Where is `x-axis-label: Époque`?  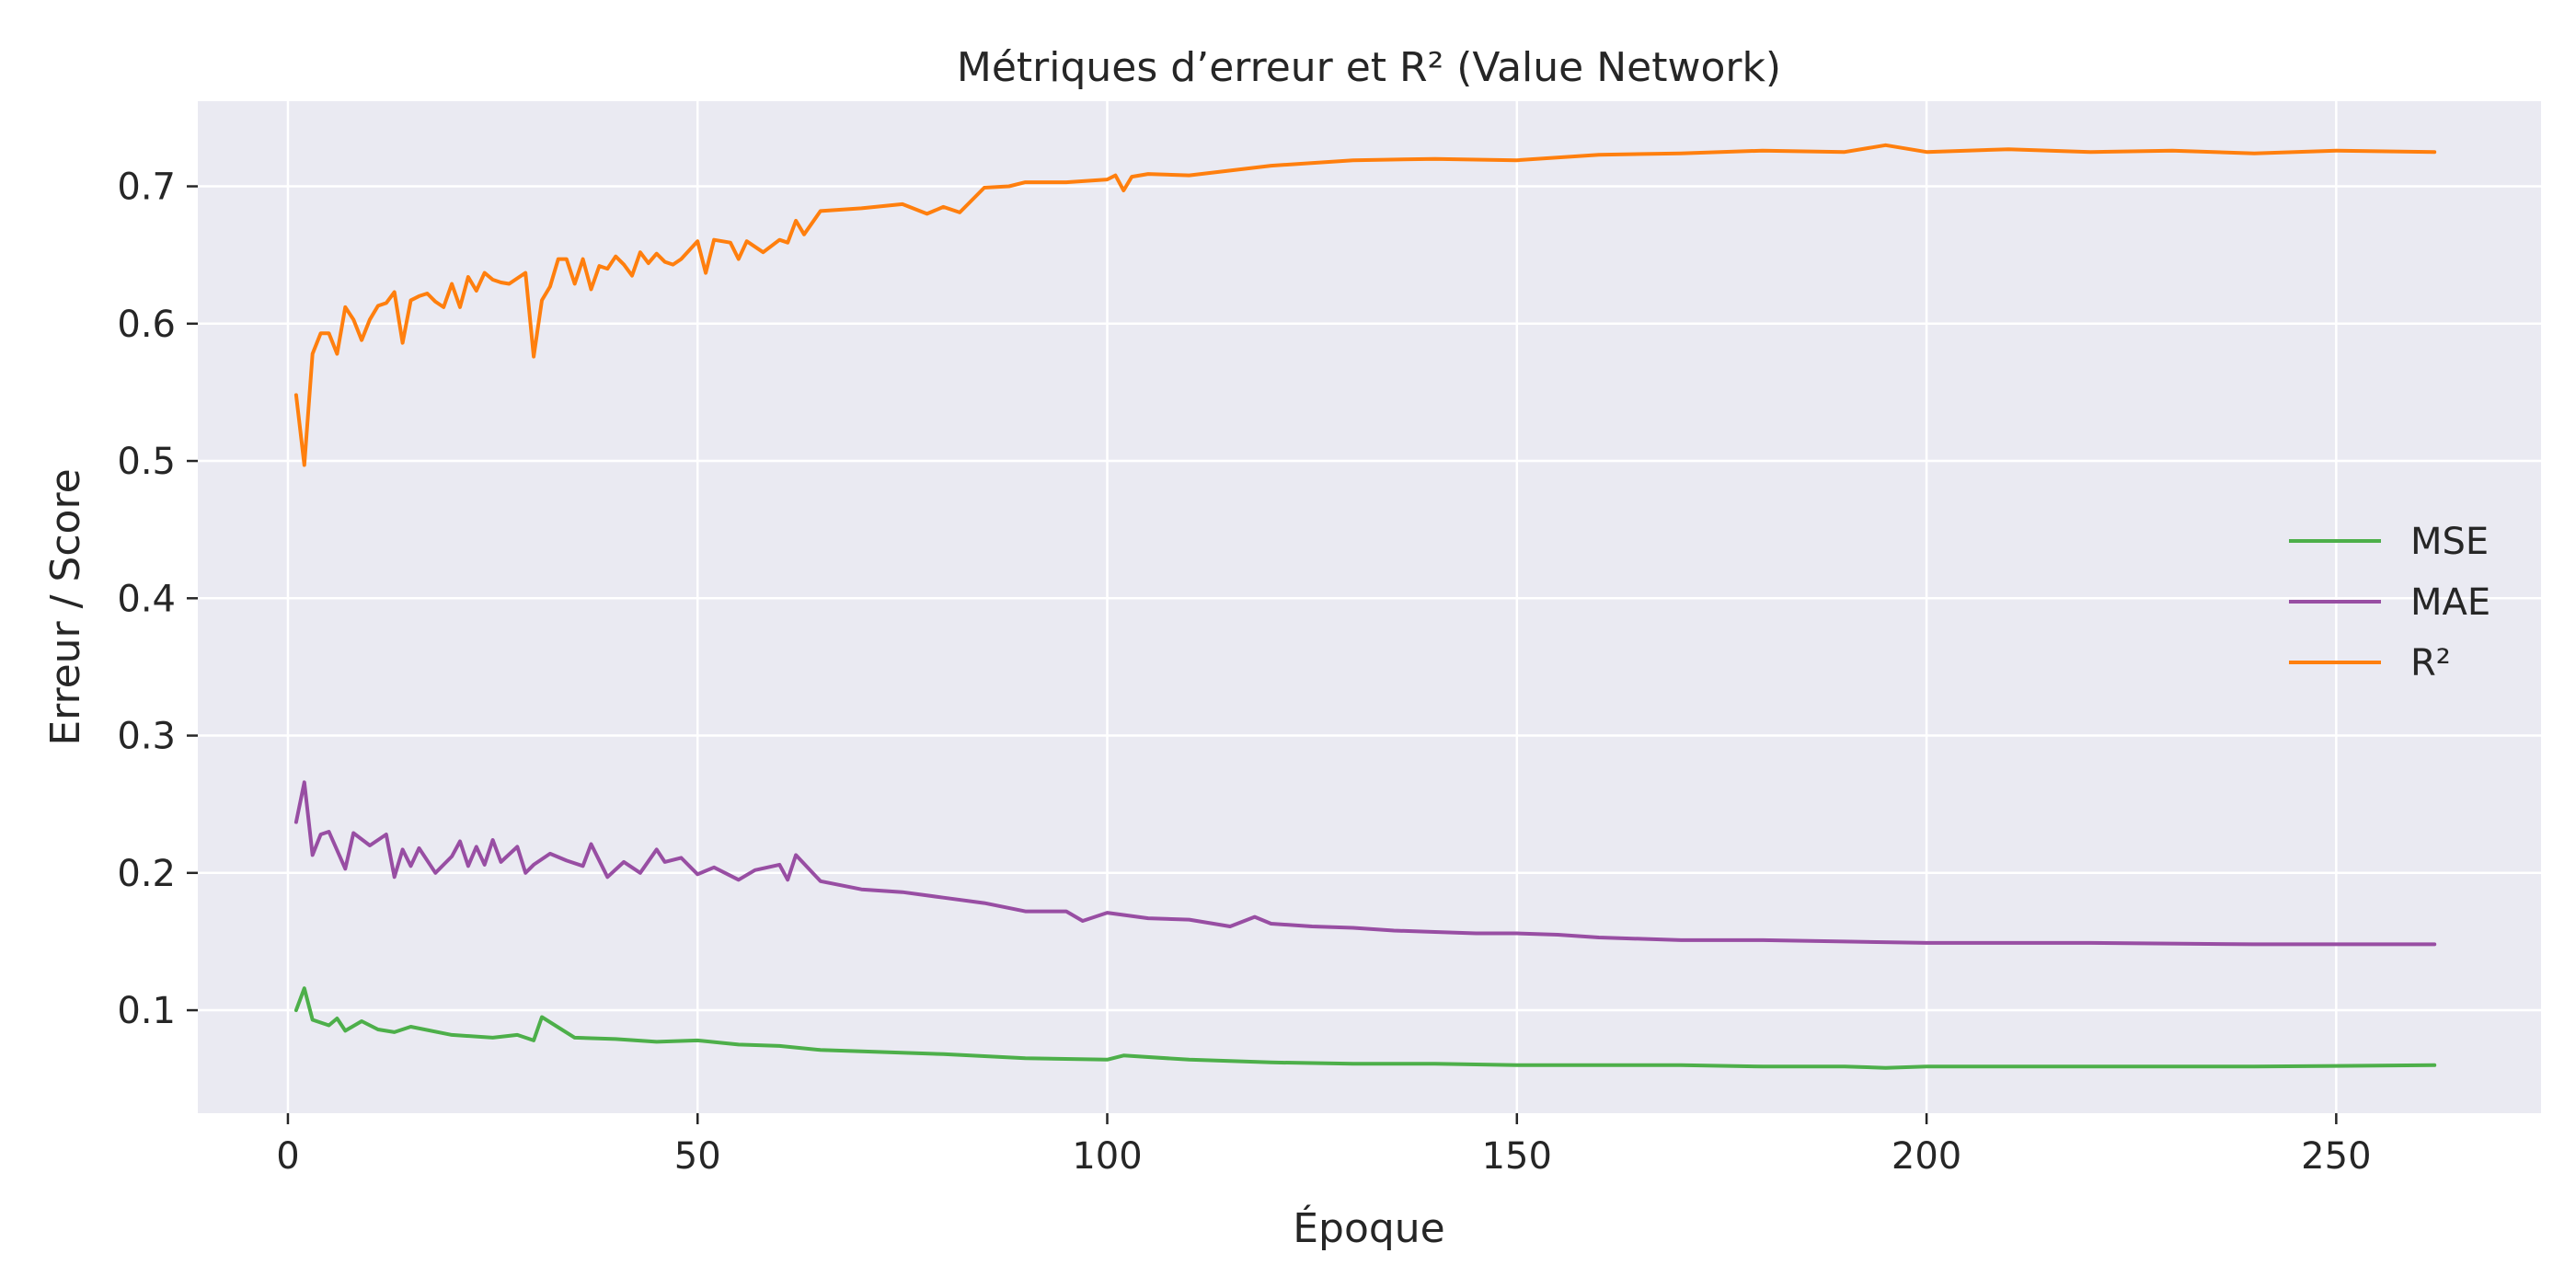 x-axis-label: Époque is located at coordinates (1369, 1227).